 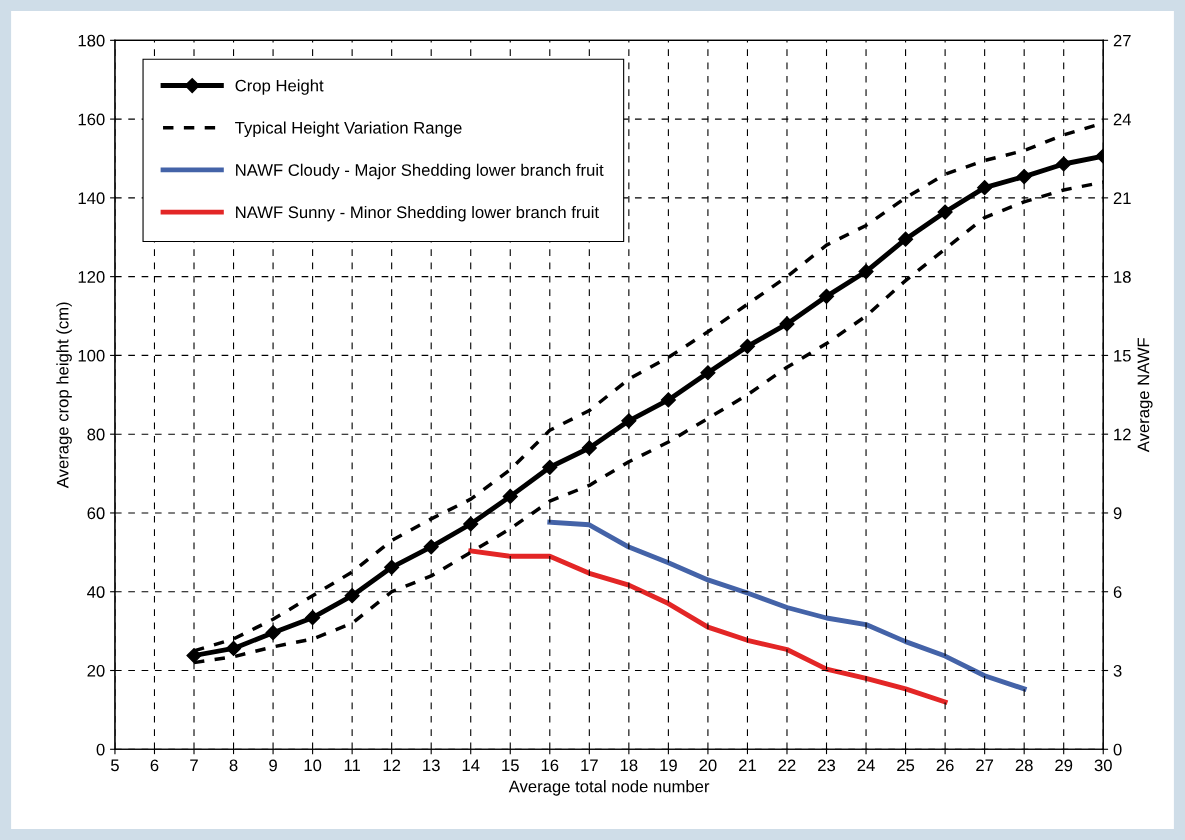 What do you see at coordinates (866, 765) in the screenshot?
I see `x-tick-label: 24` at bounding box center [866, 765].